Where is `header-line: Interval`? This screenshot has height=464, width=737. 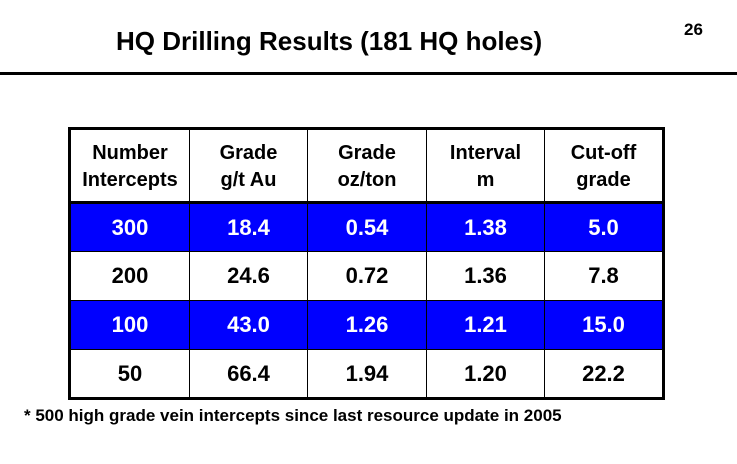
header-line: Interval is located at coordinates (485, 152).